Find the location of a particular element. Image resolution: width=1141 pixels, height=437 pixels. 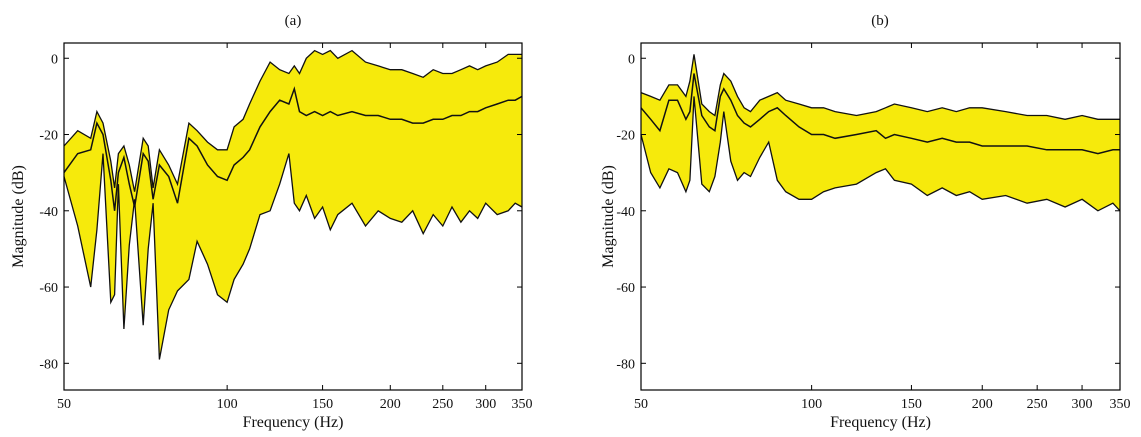

panel-title: (a) is located at coordinates (293, 21).